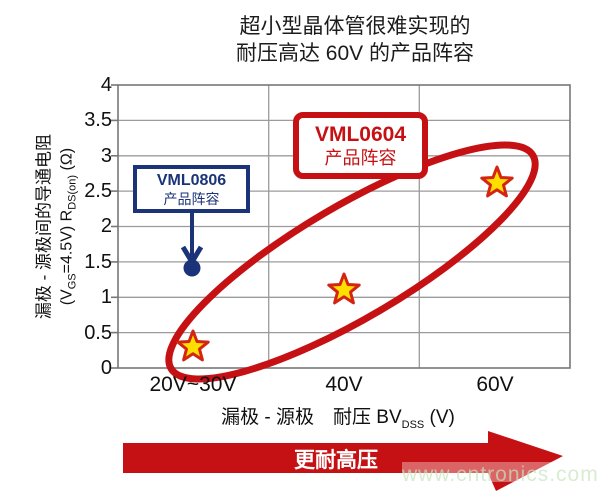 The height and width of the screenshot is (496, 600). Describe the element at coordinates (98, 191) in the screenshot. I see `y-tick-label: 2.5` at that location.